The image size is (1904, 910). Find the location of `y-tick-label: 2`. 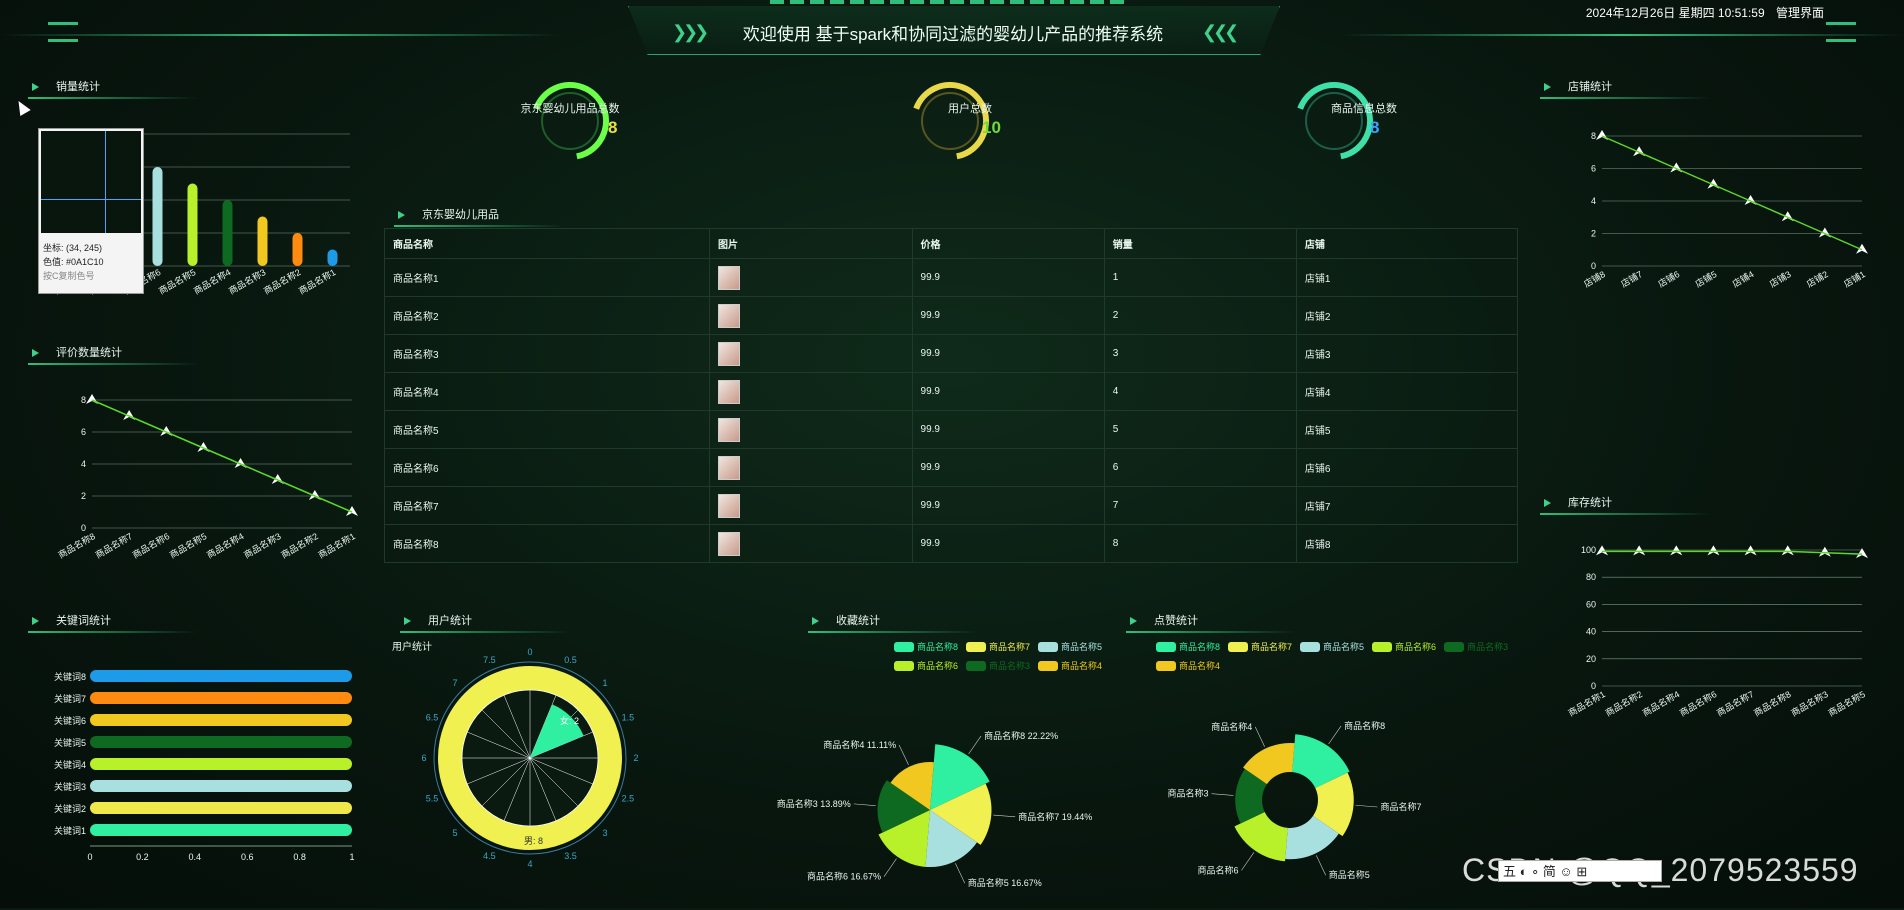

y-tick-label: 2 is located at coordinates (1593, 234).